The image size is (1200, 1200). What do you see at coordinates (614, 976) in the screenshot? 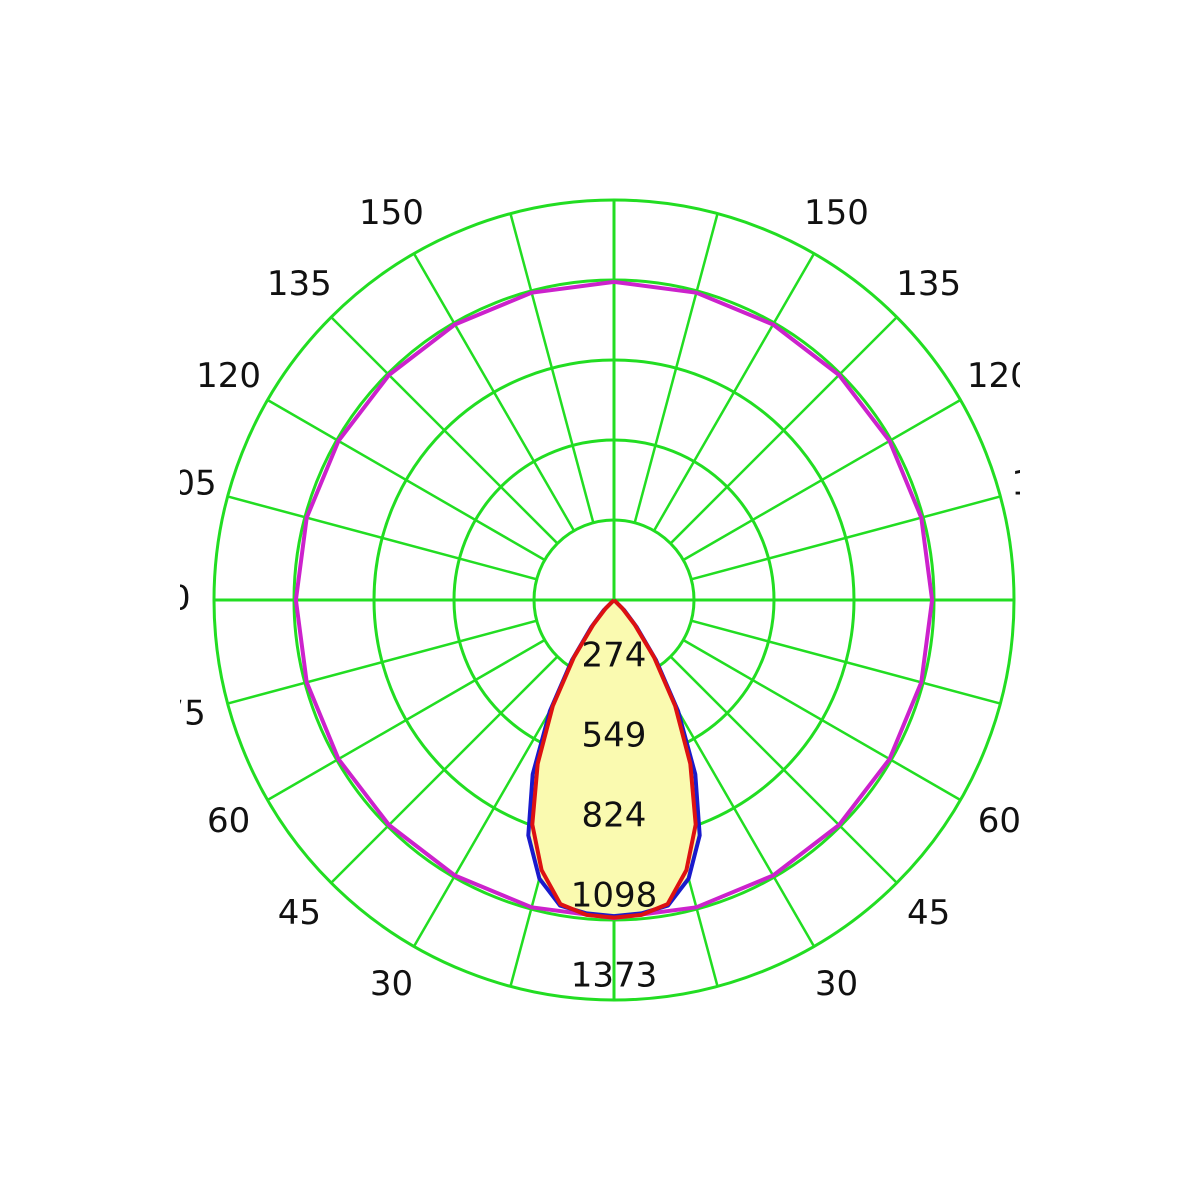
I see `radial-label: 1373` at bounding box center [614, 976].